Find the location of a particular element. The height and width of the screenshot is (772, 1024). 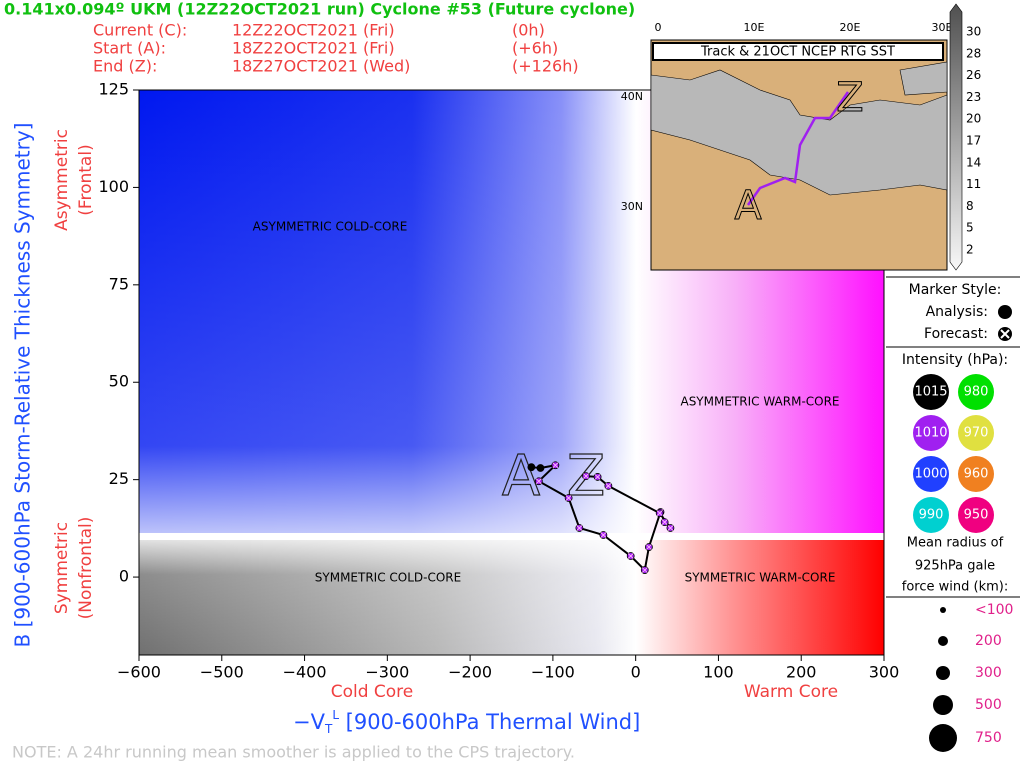

colorbar-label: 17 is located at coordinates (973, 141).